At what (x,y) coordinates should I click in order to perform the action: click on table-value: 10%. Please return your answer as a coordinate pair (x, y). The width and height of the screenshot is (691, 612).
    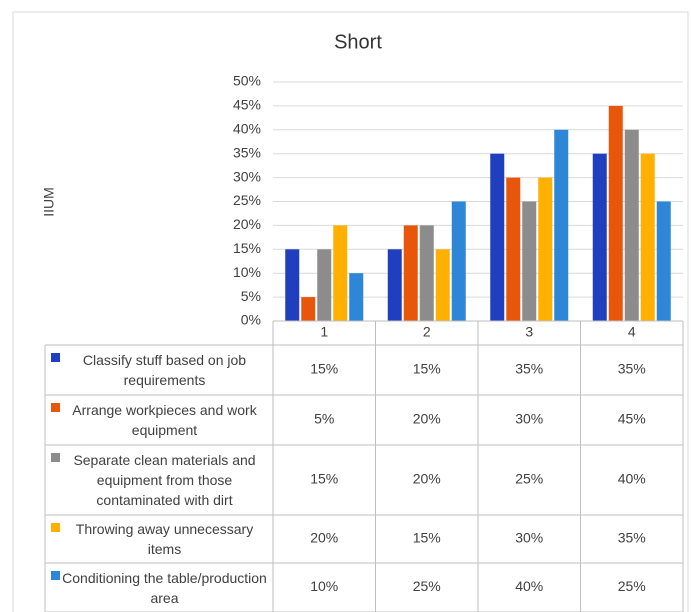
    Looking at the image, I should click on (324, 586).